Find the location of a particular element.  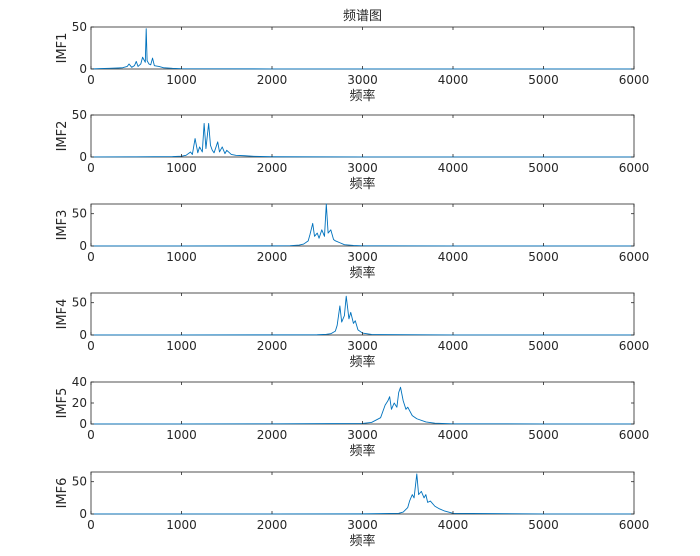

y-axis-label: IMF3 is located at coordinates (62, 225).